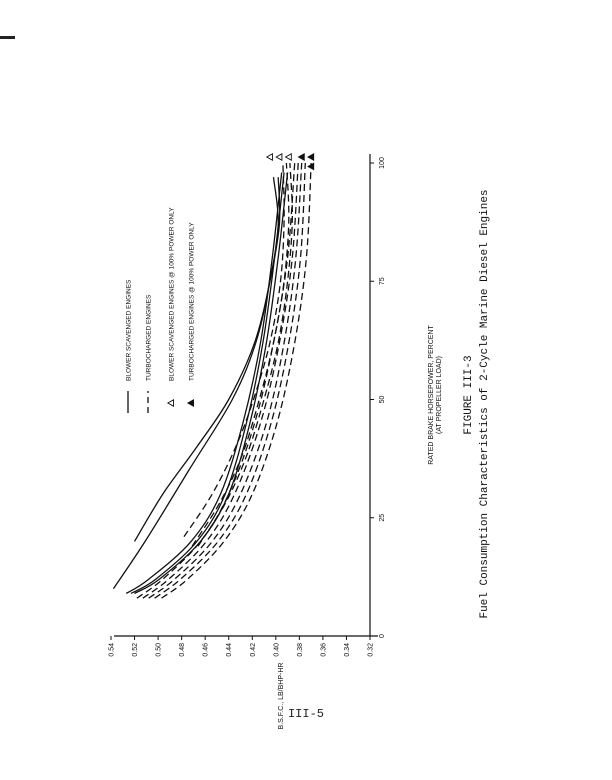  Describe the element at coordinates (276, 650) in the screenshot. I see `y-tick-label: 0.40` at that location.